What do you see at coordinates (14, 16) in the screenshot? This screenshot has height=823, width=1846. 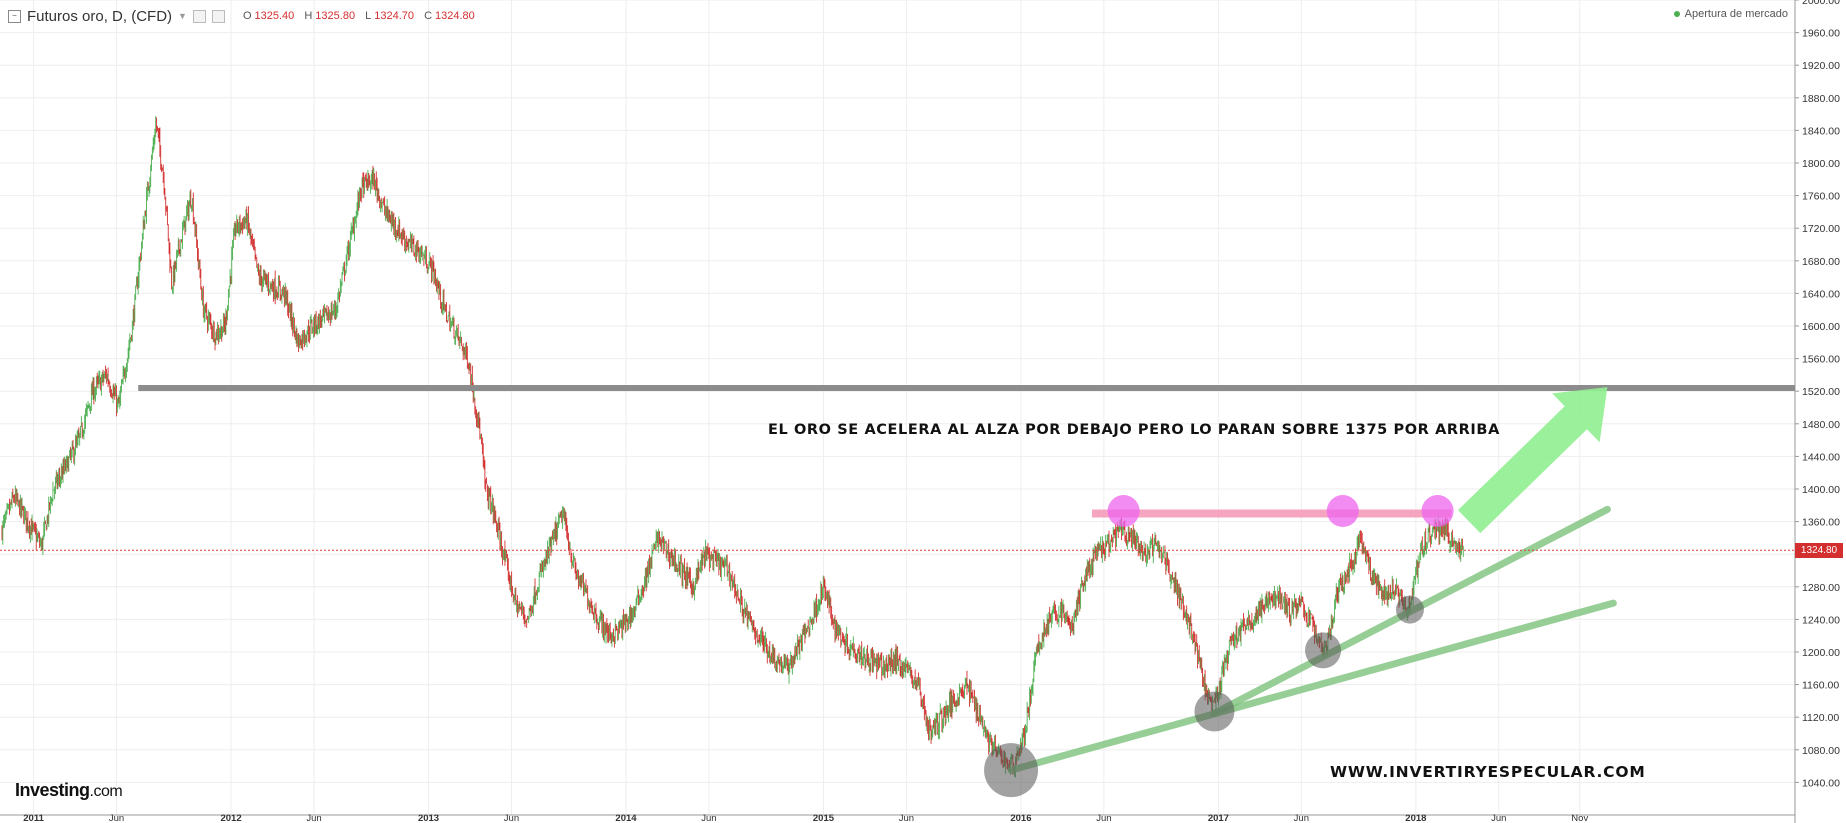 I see `collapse-icon: –` at bounding box center [14, 16].